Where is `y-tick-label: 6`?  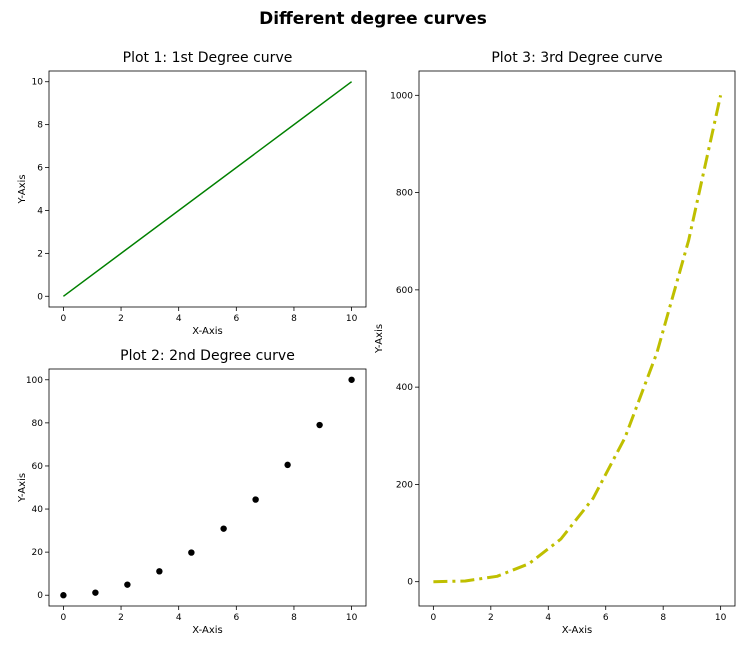 y-tick-label: 6 is located at coordinates (40, 169).